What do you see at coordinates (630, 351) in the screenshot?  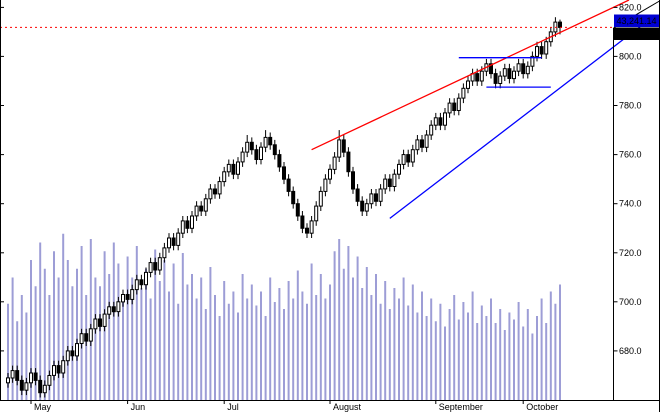 I see `y-axis-label: 680.0` at bounding box center [630, 351].